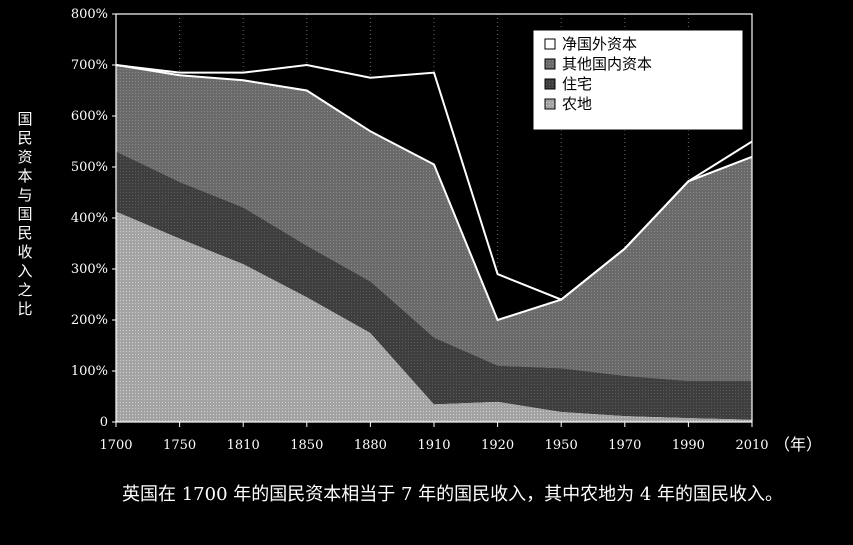 This screenshot has width=853, height=545. Describe the element at coordinates (89, 167) in the screenshot. I see `y-tick-label: 500%` at that location.